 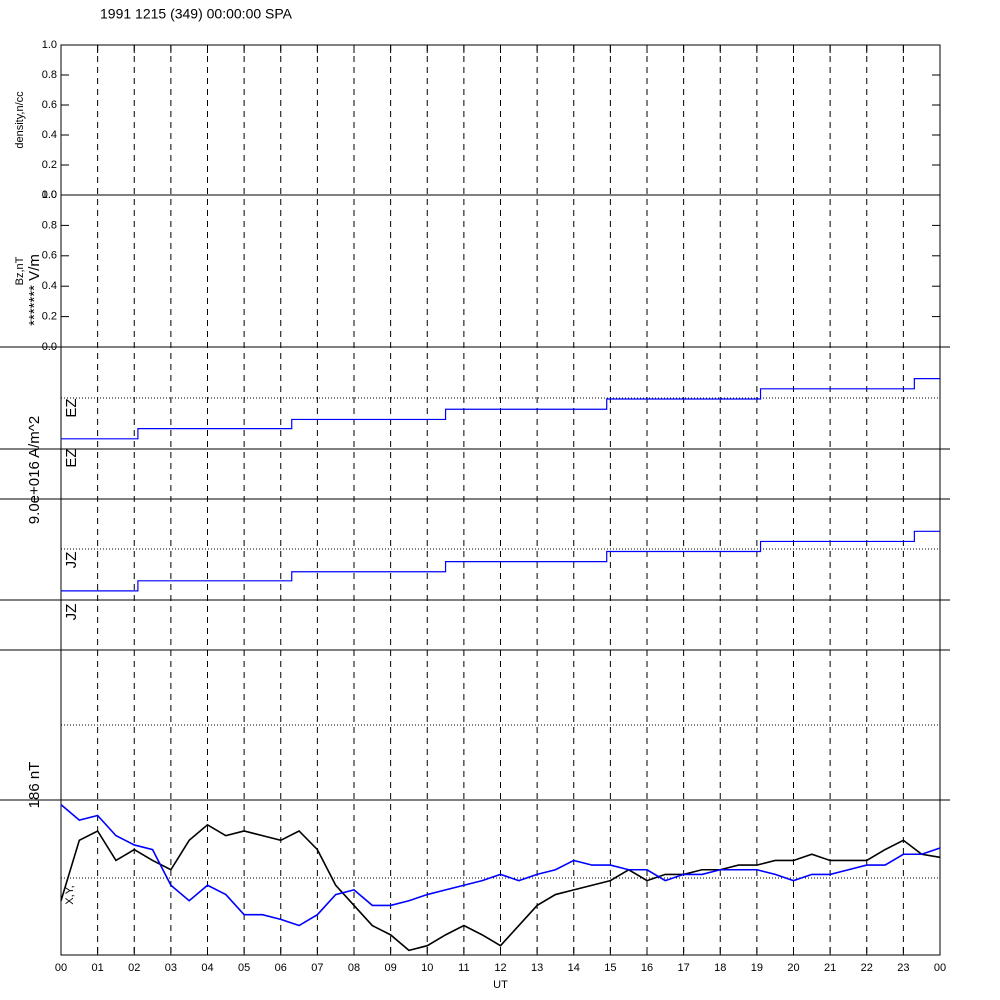 What do you see at coordinates (391, 968) in the screenshot?
I see `x-tick-label: 09` at bounding box center [391, 968].